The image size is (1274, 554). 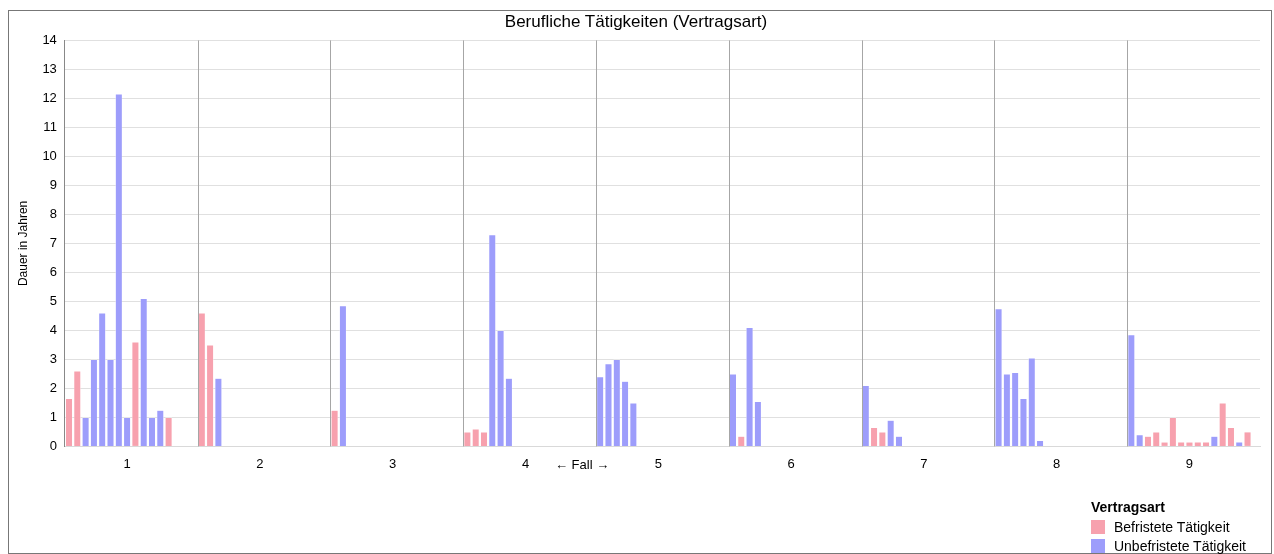 I want to click on y-tick-label: 3, so click(x=53, y=358).